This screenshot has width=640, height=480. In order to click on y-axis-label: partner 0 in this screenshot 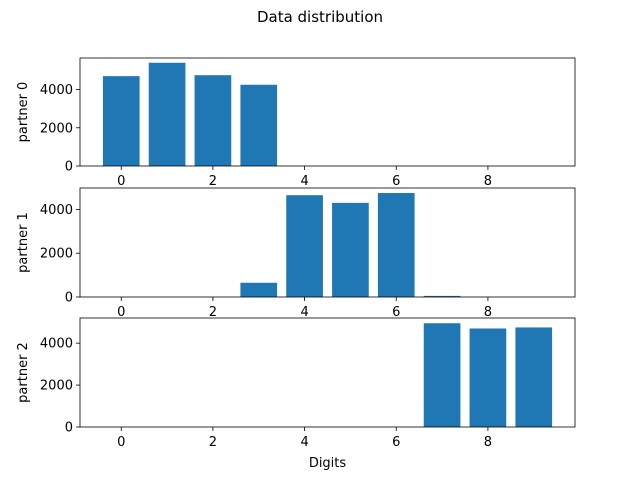, I will do `click(23, 112)`.